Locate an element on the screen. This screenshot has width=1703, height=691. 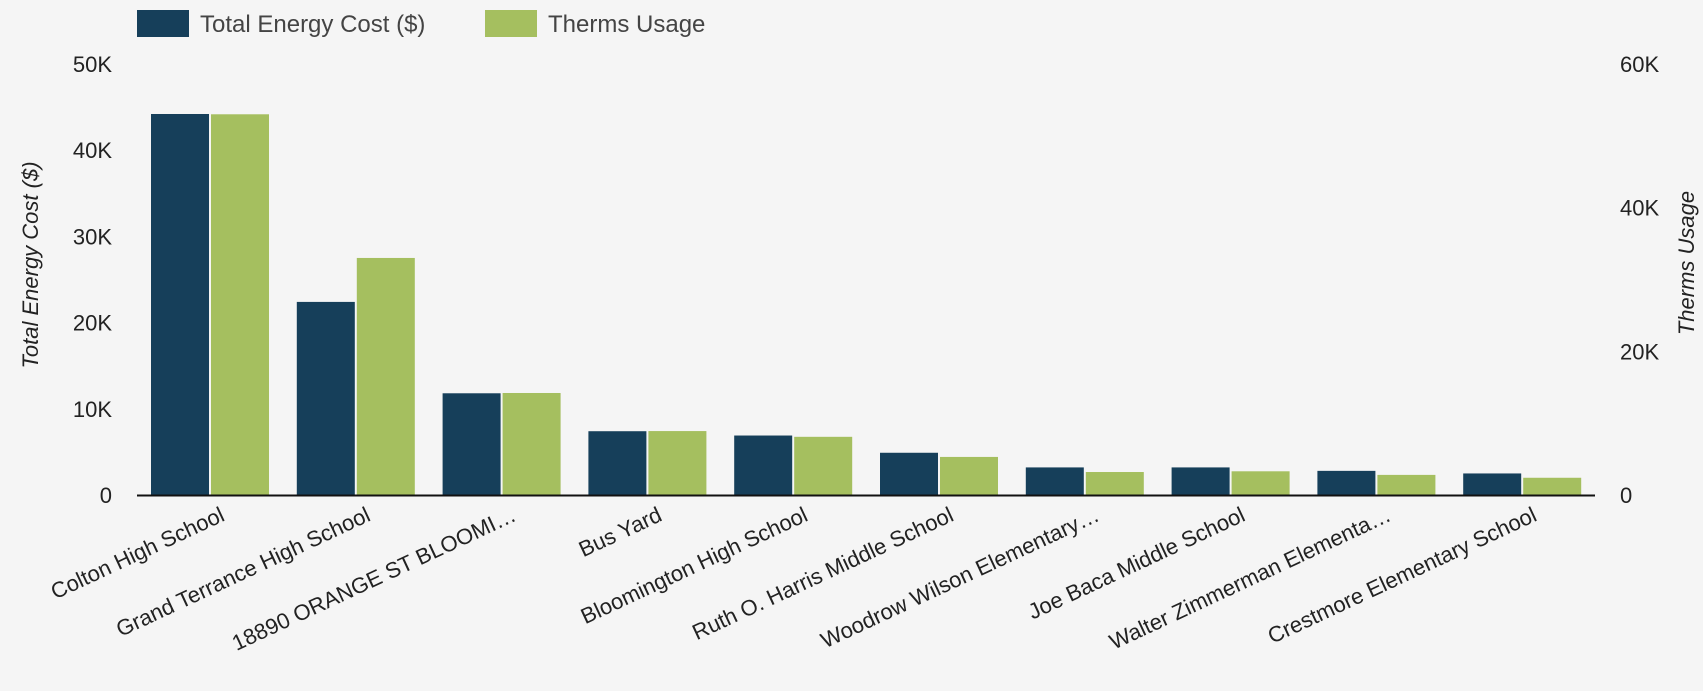
y-axis-right-title: Therms Usage is located at coordinates (1686, 263).